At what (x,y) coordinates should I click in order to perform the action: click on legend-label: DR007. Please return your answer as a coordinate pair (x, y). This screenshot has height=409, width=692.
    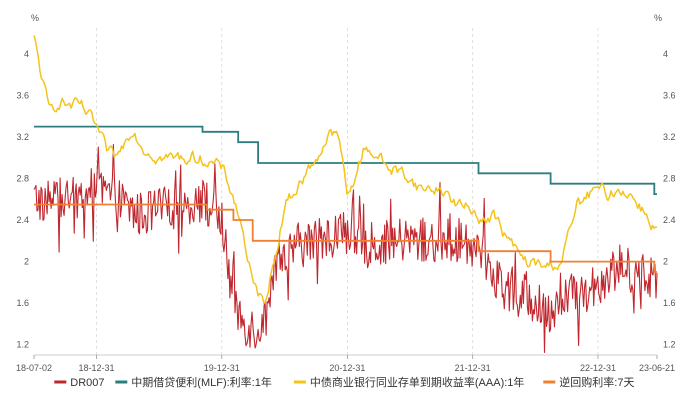
    Looking at the image, I should click on (87, 383).